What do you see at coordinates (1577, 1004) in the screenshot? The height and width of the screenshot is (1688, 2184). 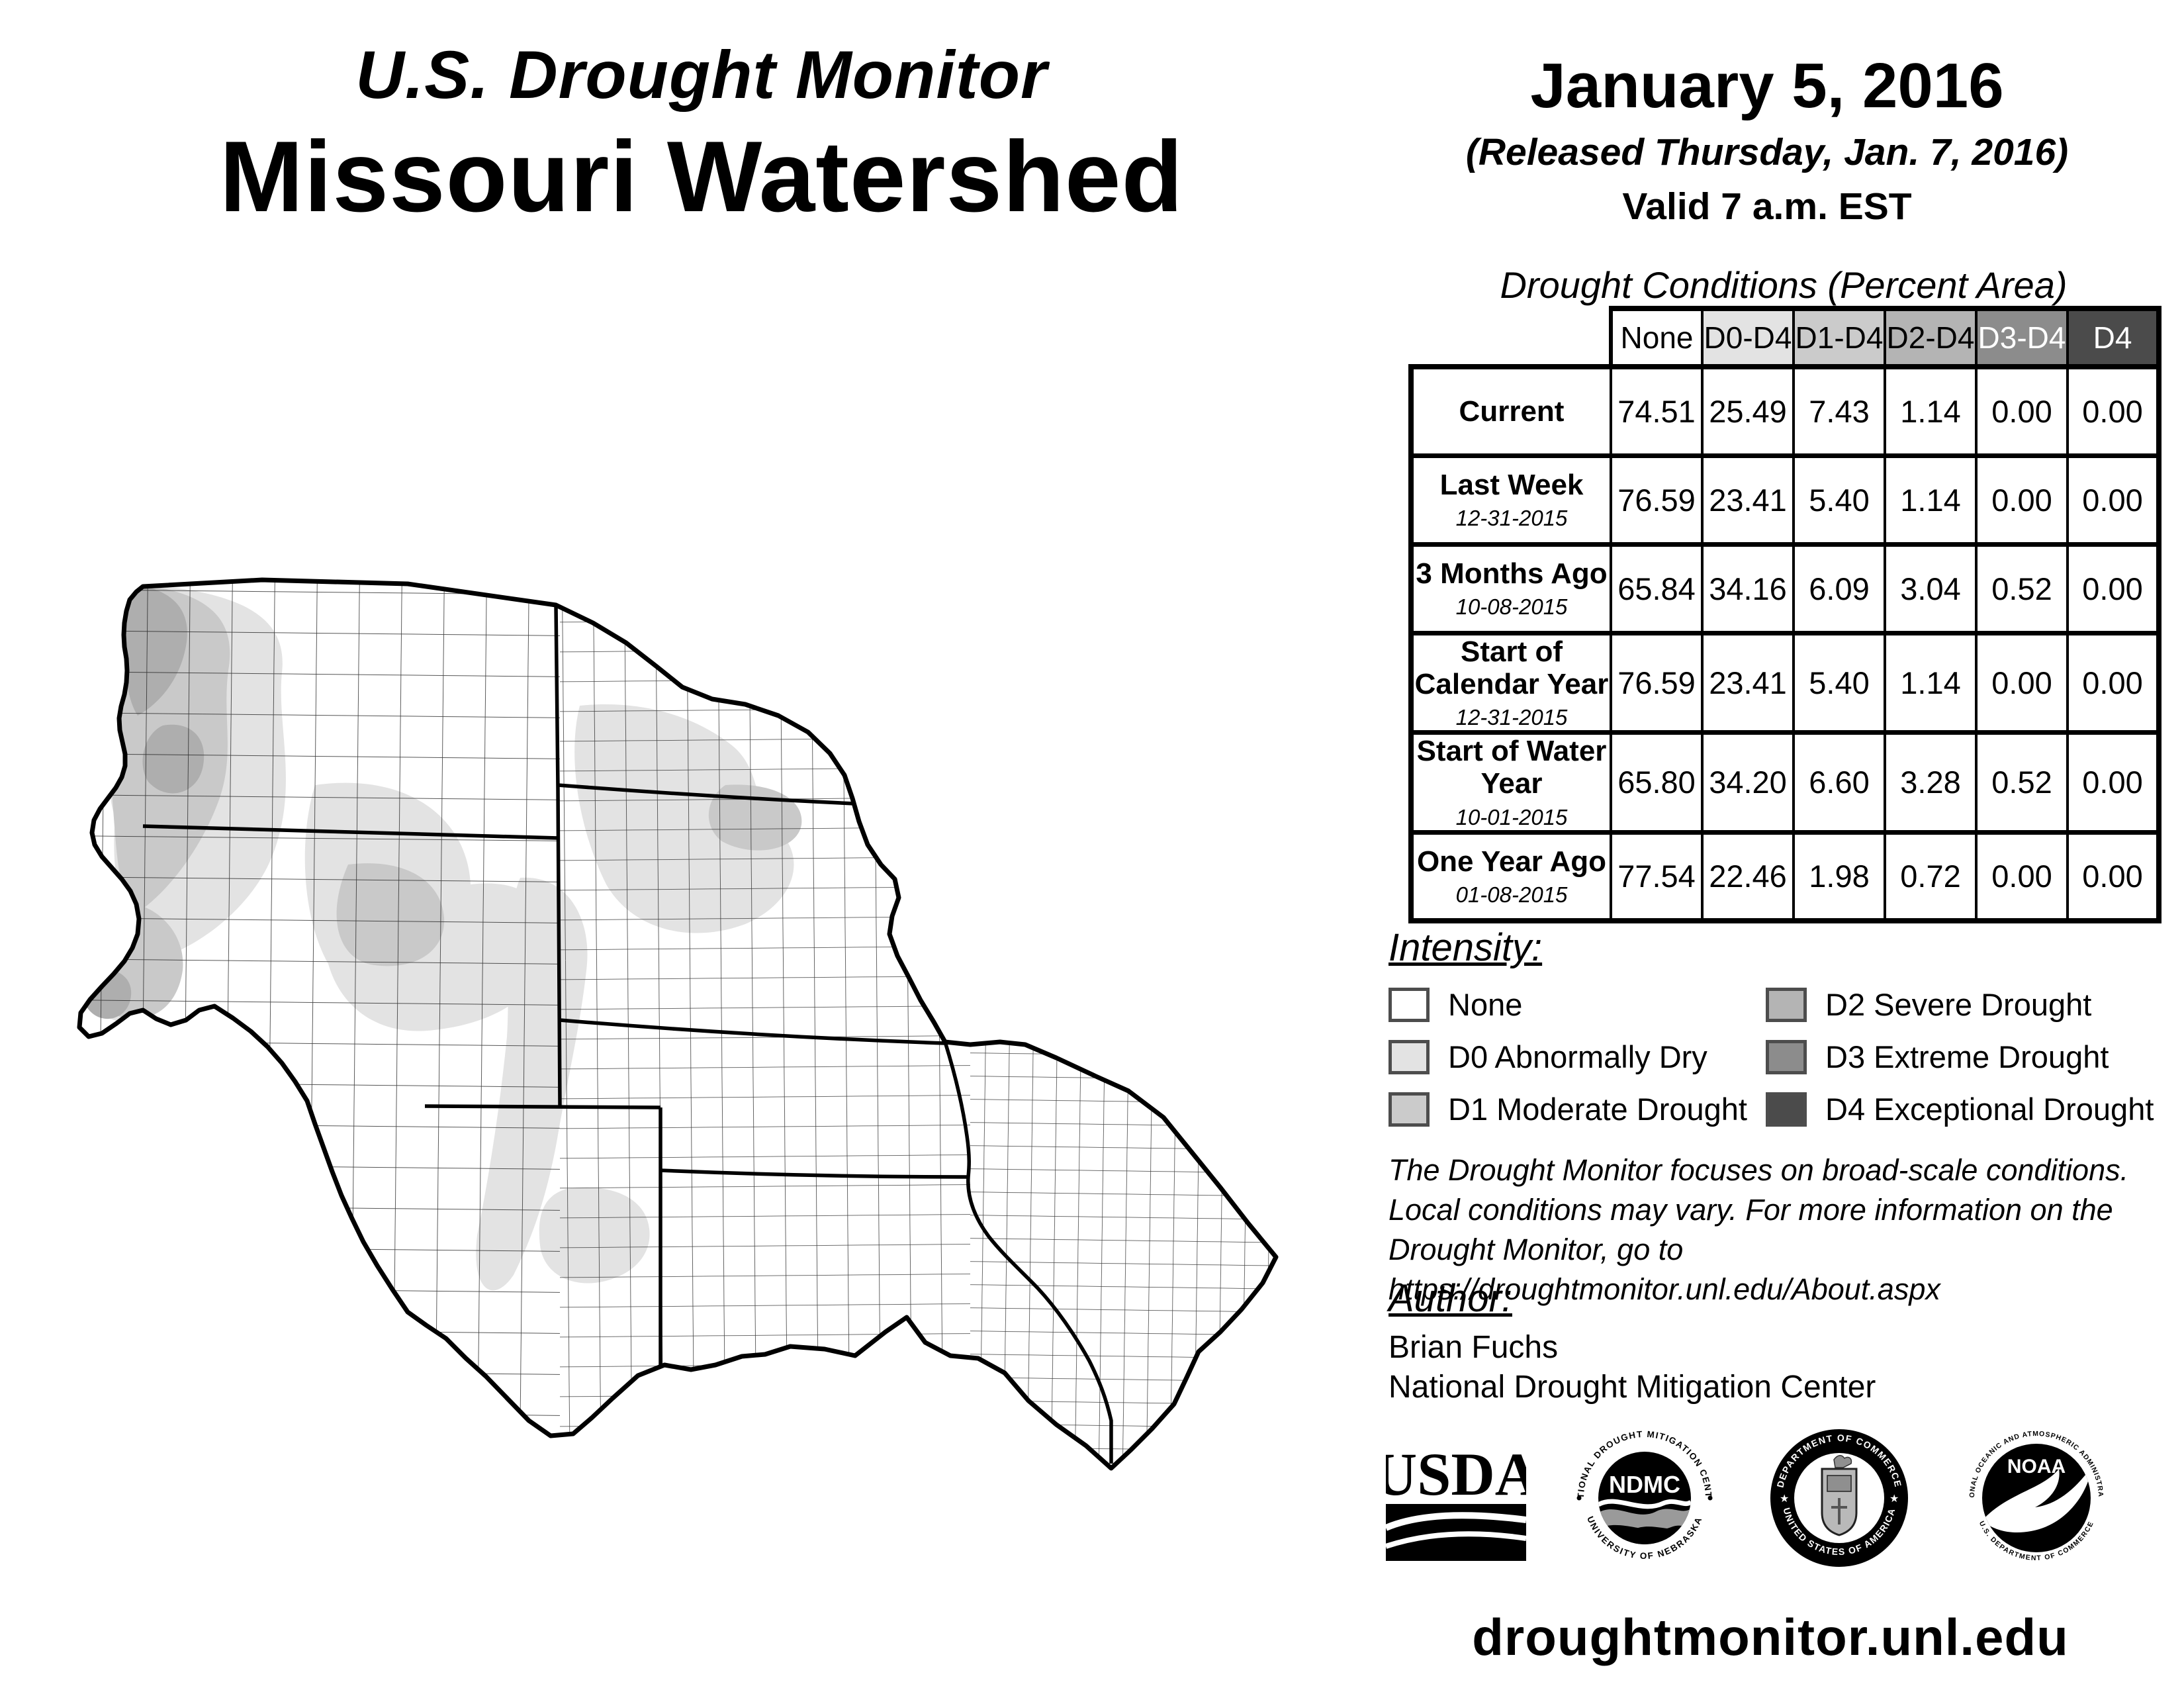 I see `legend-item-none: None` at bounding box center [1577, 1004].